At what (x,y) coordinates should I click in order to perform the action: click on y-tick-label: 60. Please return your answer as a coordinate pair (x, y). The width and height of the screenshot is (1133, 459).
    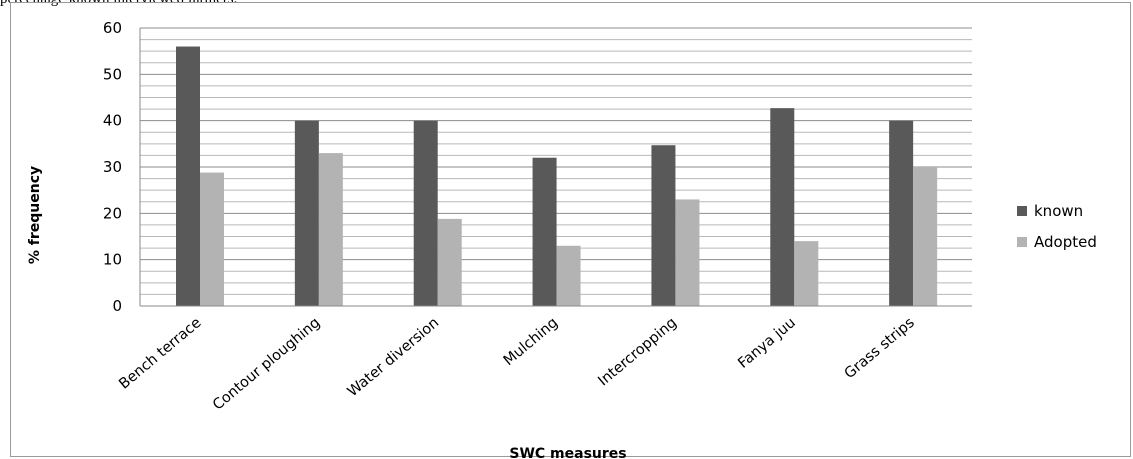
    Looking at the image, I should click on (112, 28).